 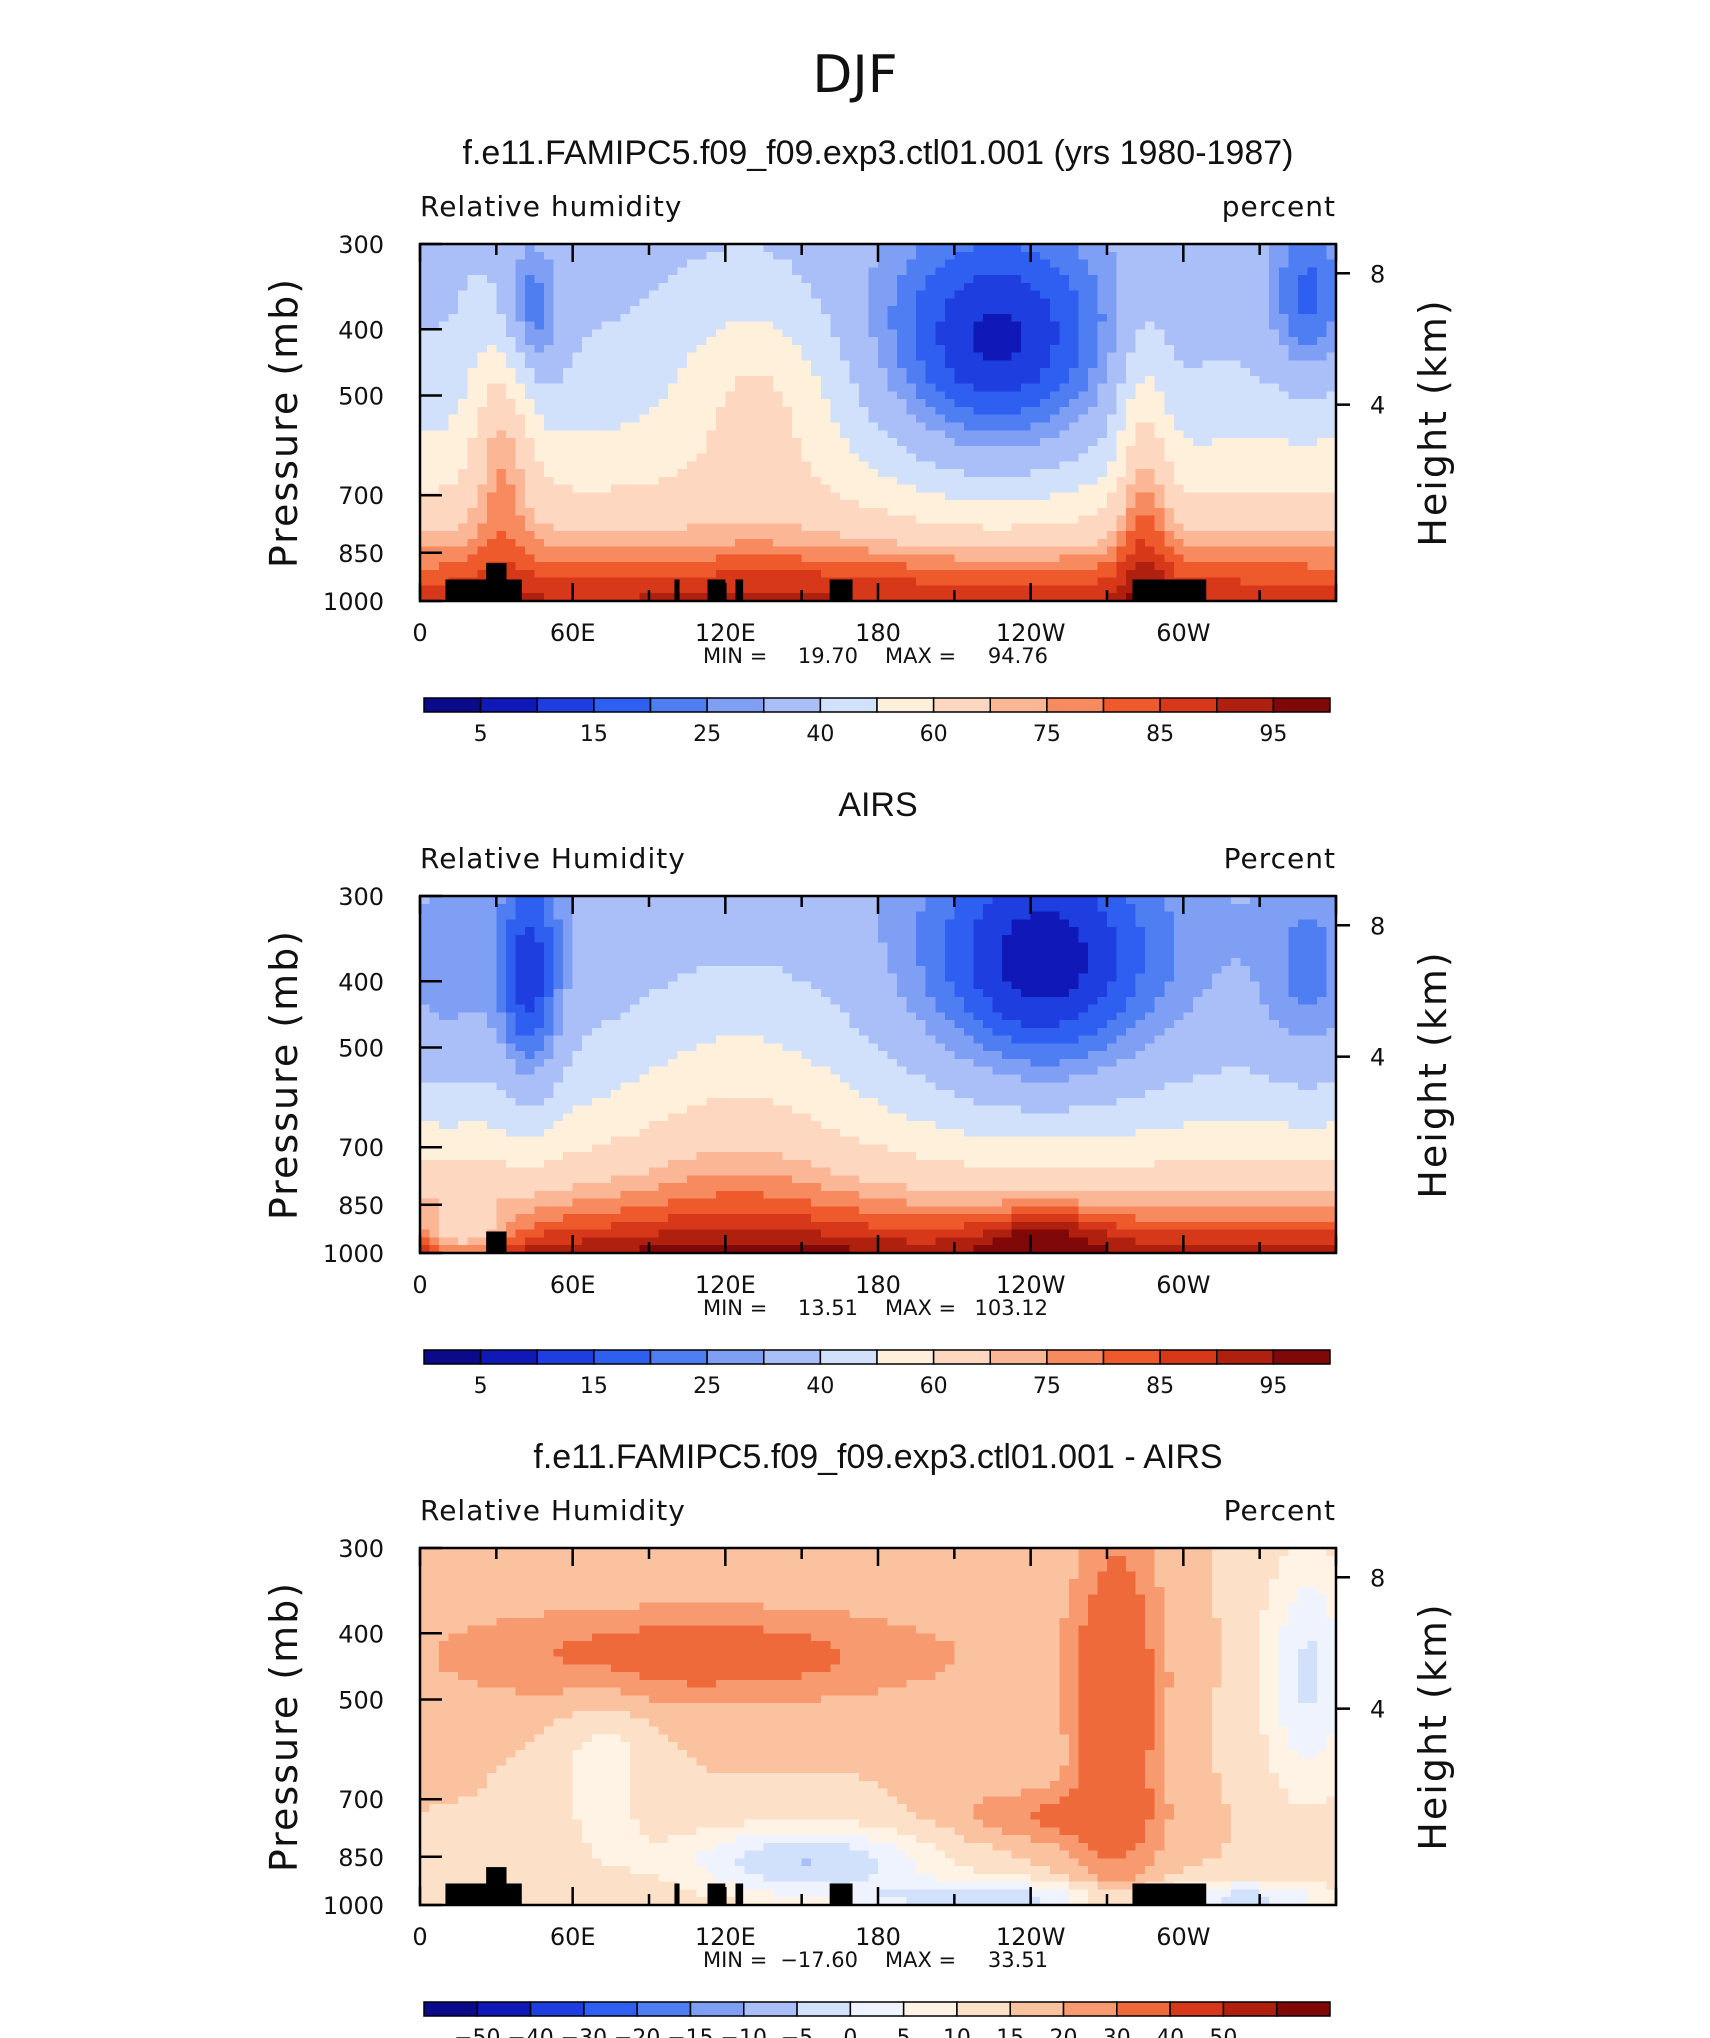 I want to click on colorbar-label: 60, so click(x=934, y=734).